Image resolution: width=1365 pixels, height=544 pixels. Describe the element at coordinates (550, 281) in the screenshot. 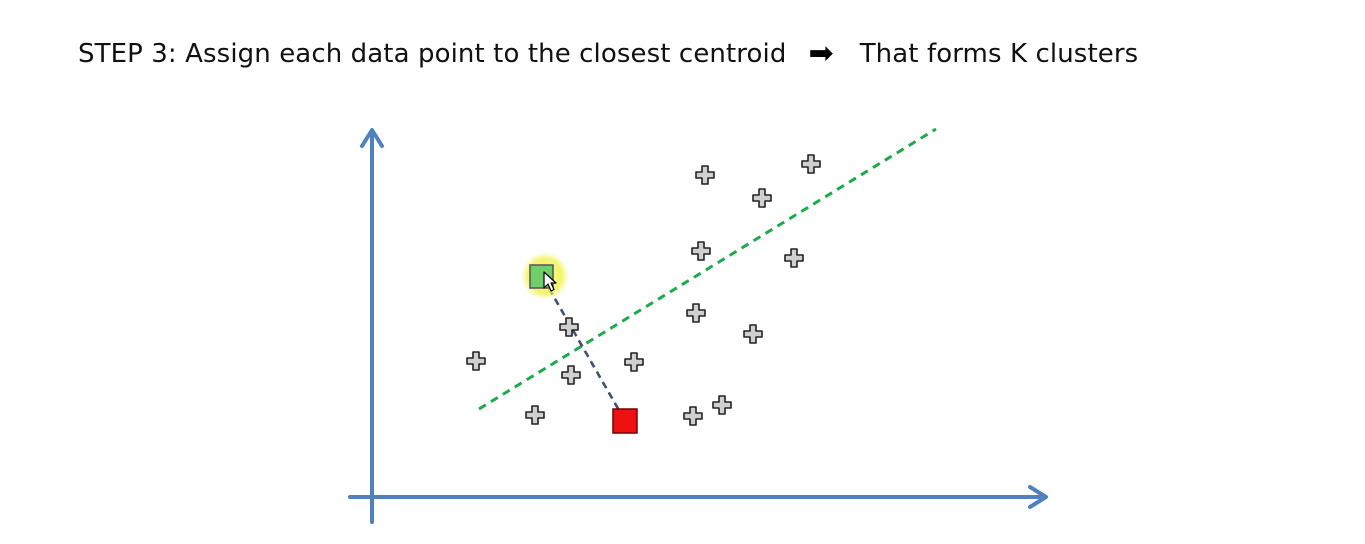

I see `mouse-pointer-icon` at that location.